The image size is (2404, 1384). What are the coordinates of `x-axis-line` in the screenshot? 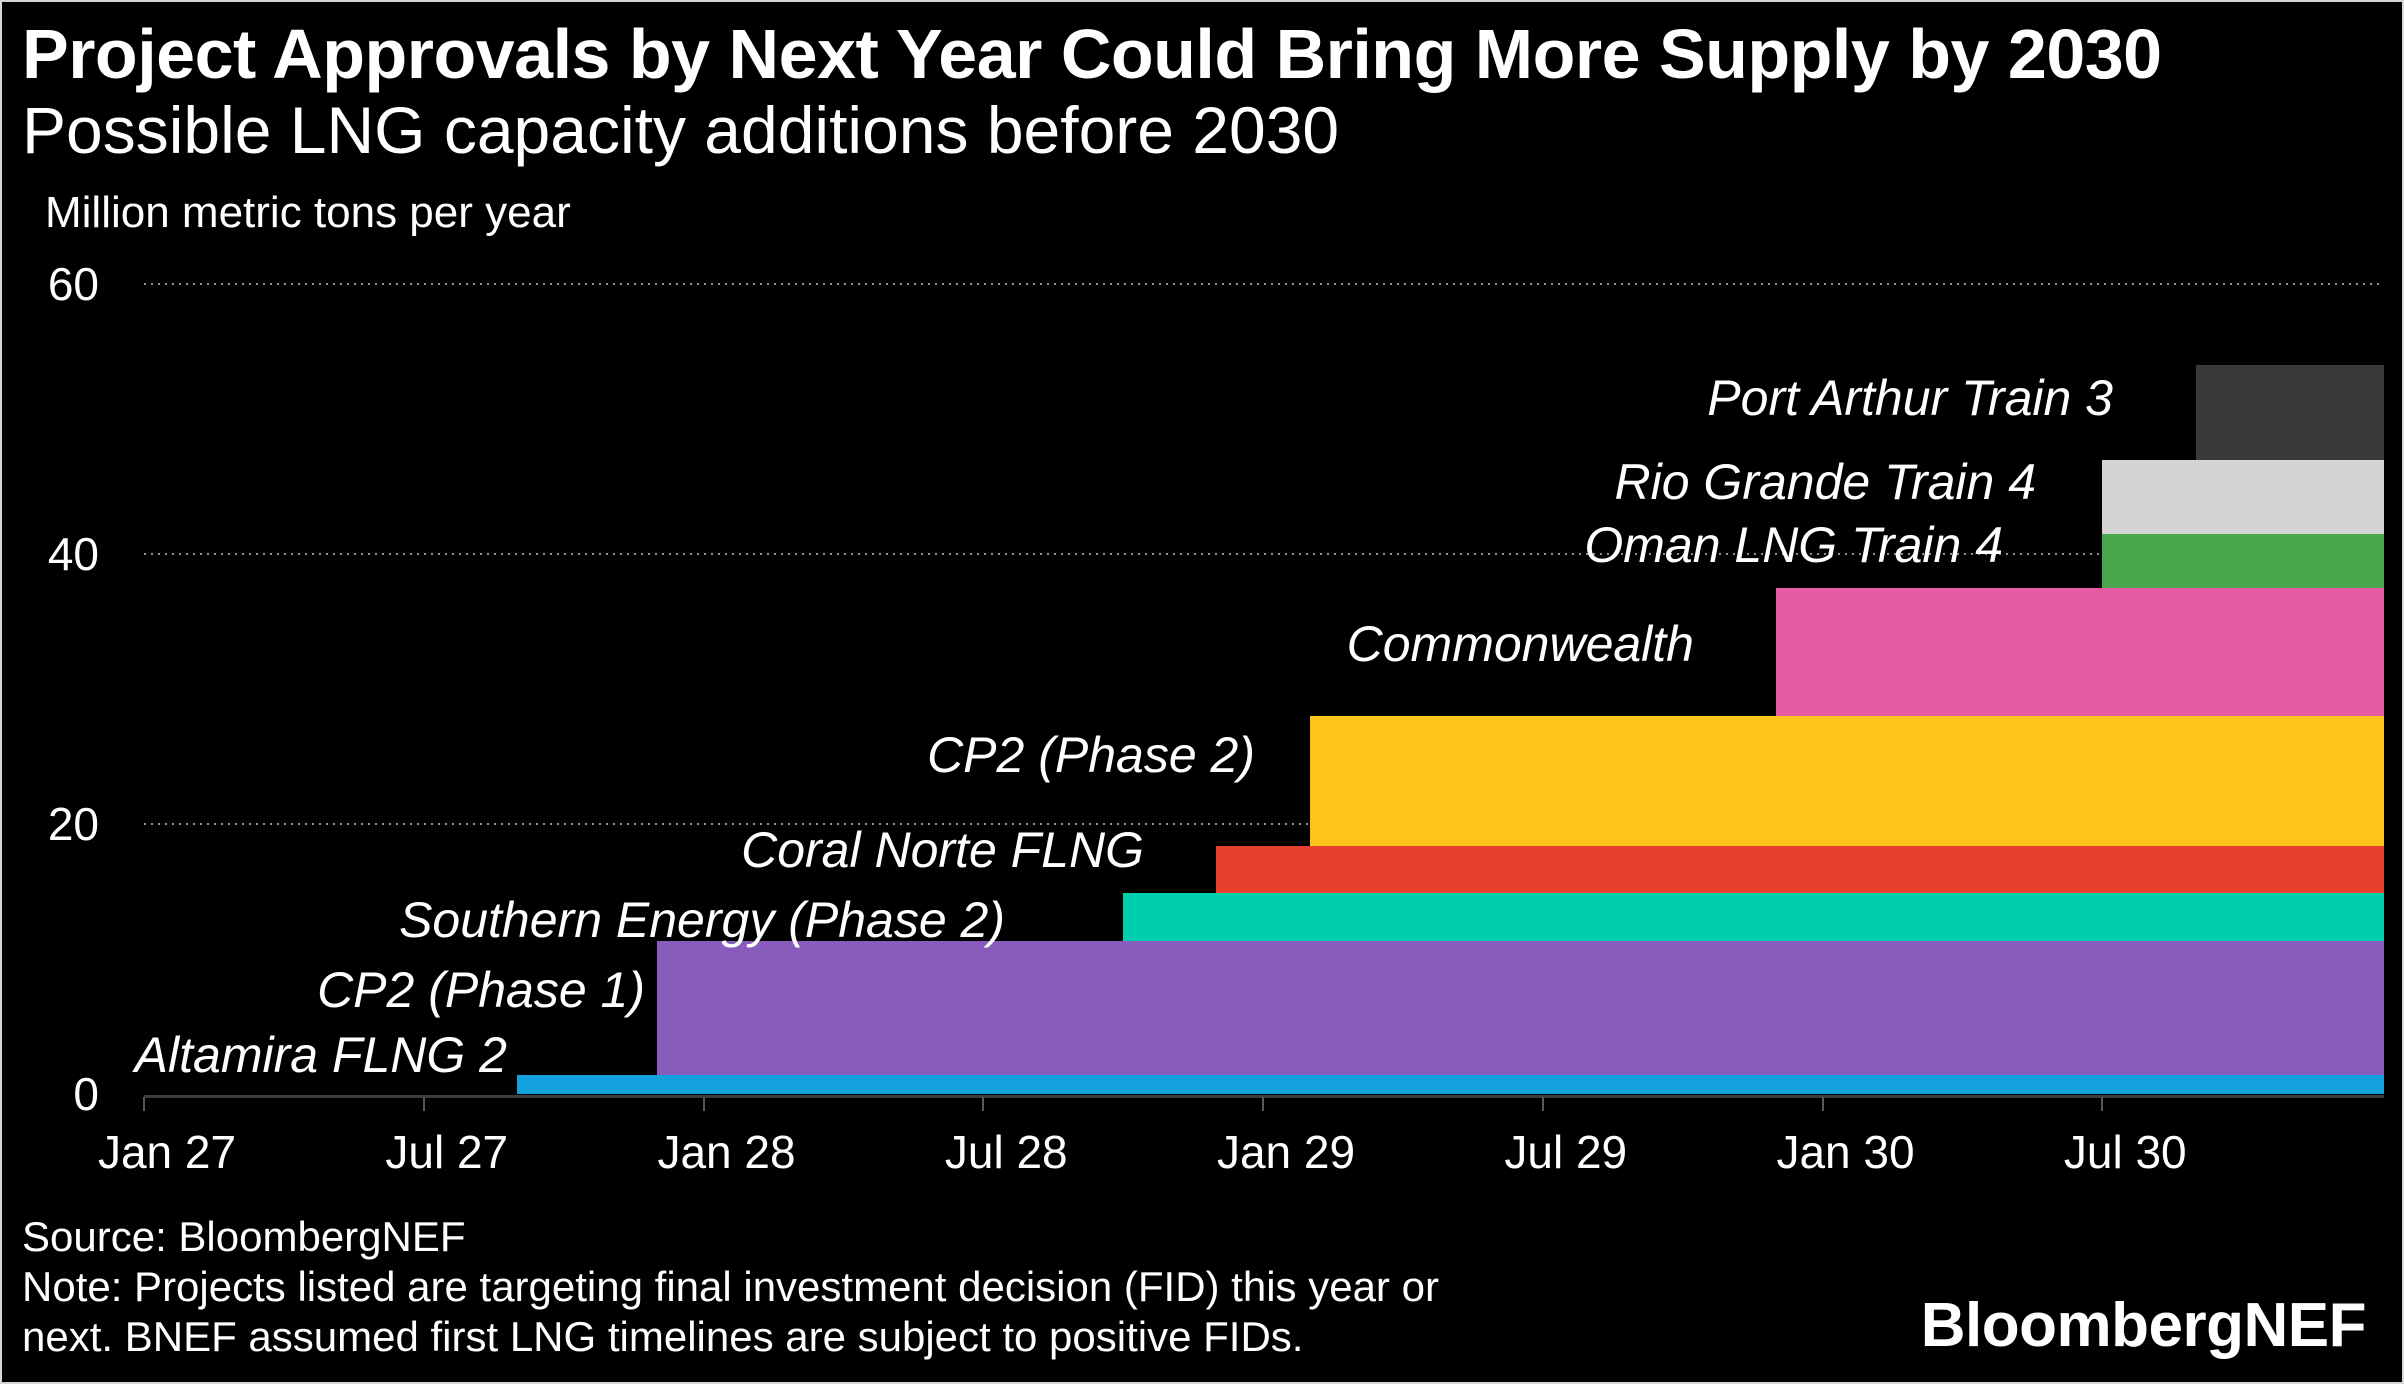 It's located at (1264, 1096).